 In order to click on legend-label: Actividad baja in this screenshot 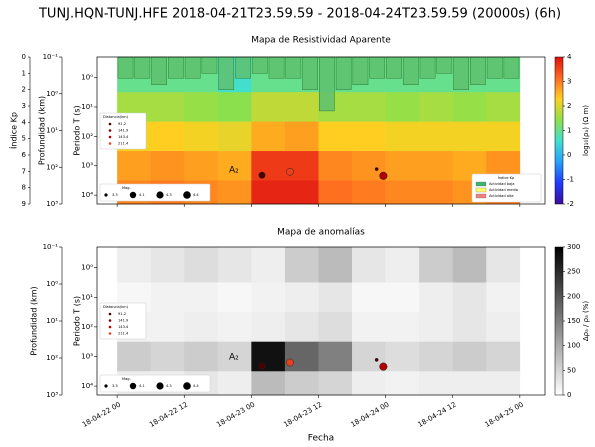, I will do `click(502, 184)`.